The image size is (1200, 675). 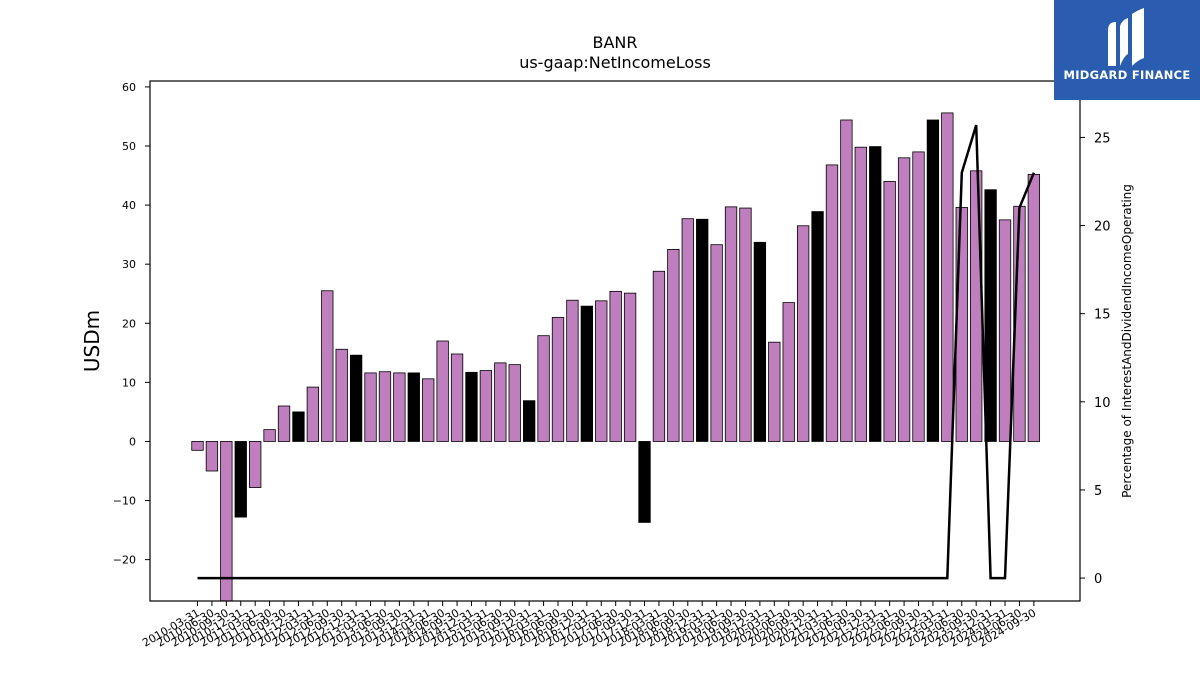 I want to click on y-tick-label: 60, so click(x=129, y=87).